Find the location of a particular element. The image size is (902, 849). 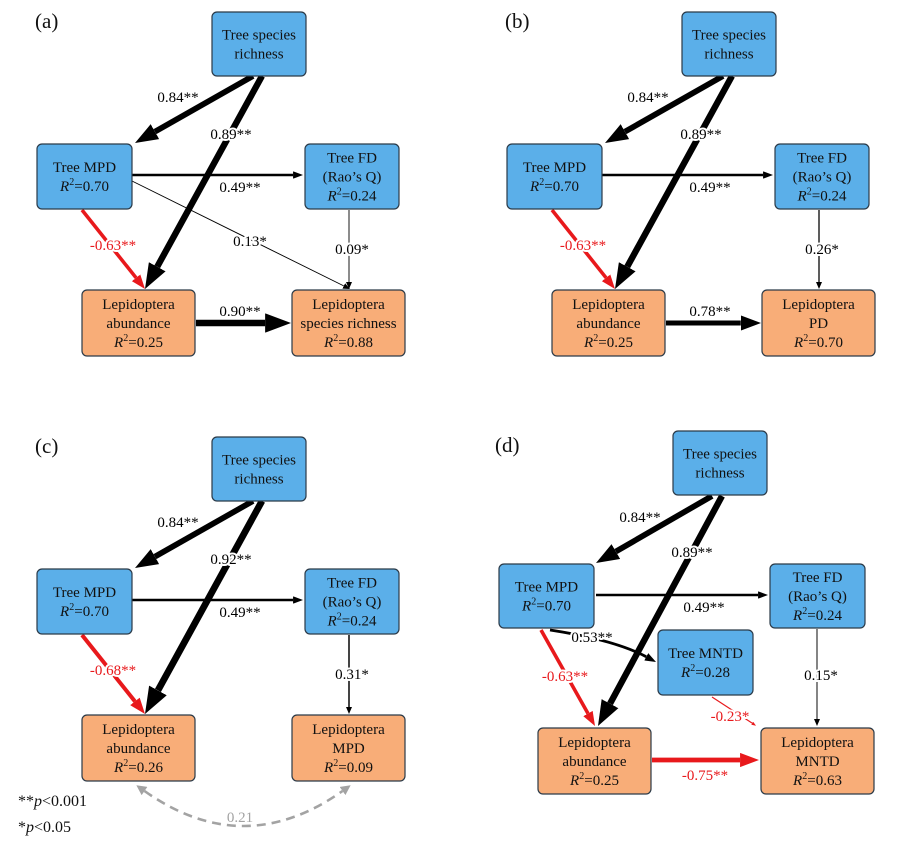

significance-legend: **p<0.001 *p<0.05 is located at coordinates (52, 814).